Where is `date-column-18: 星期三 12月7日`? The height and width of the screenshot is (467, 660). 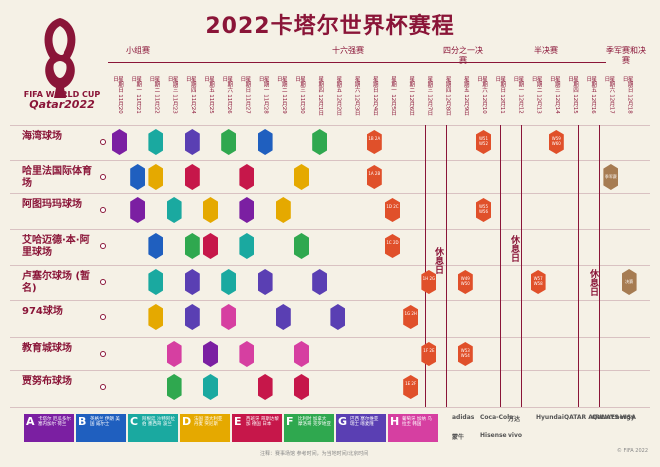
date-column-18: 星期三 12月7日 is located at coordinates (429, 96).